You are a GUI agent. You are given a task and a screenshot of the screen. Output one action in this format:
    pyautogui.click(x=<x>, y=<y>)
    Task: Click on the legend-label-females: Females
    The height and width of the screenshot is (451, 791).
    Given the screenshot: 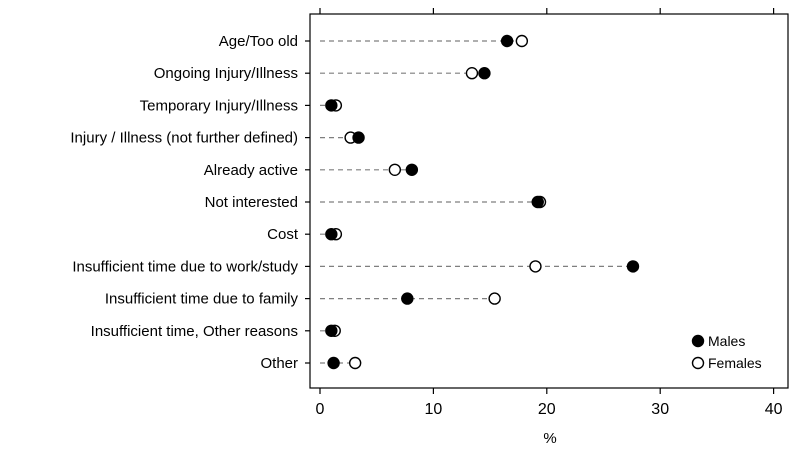 What is the action you would take?
    pyautogui.click(x=735, y=363)
    